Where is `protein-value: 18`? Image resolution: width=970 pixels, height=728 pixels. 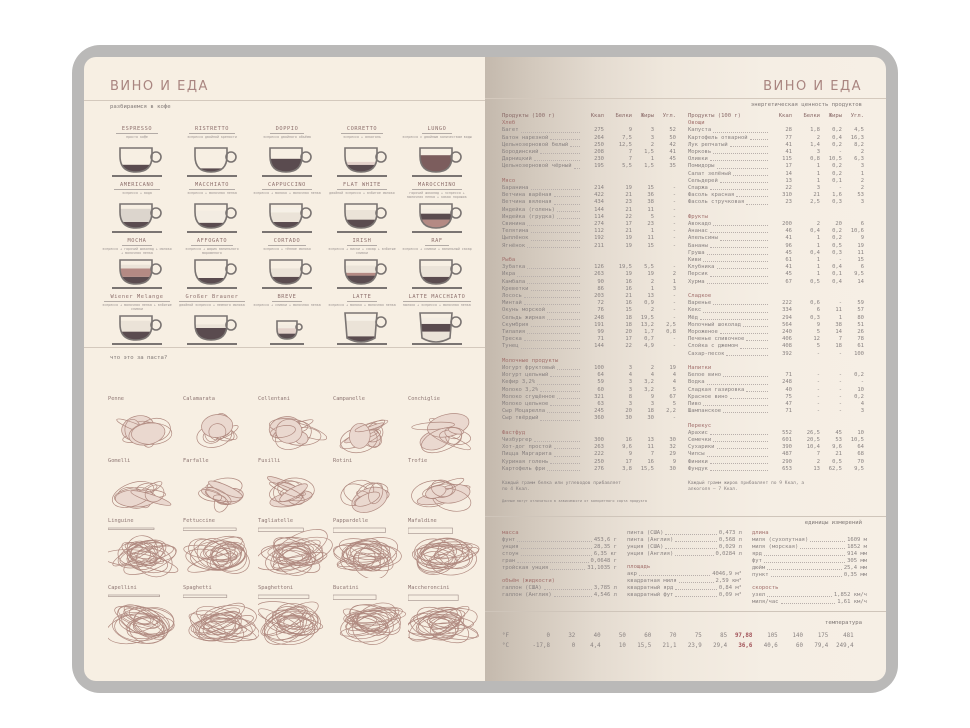 protein-value: 18 is located at coordinates (628, 317).